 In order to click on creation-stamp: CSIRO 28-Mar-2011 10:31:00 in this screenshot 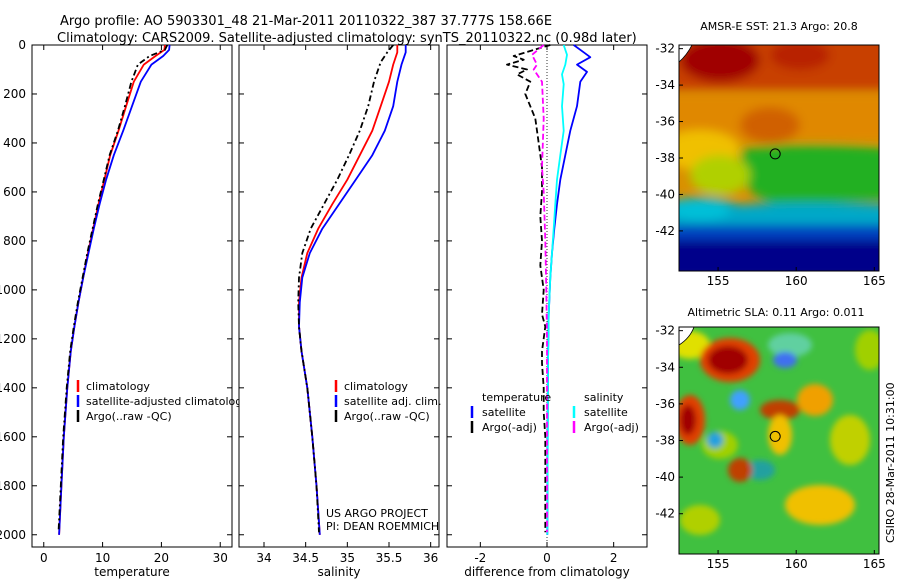, I will do `click(890, 462)`.